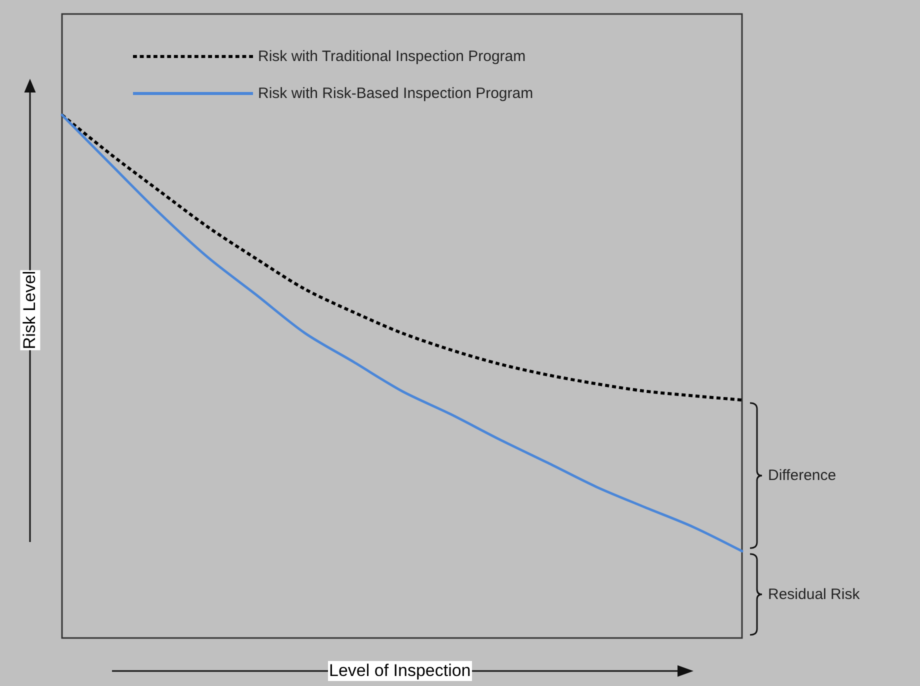 This screenshot has height=686, width=920. I want to click on text: Difference, so click(802, 475).